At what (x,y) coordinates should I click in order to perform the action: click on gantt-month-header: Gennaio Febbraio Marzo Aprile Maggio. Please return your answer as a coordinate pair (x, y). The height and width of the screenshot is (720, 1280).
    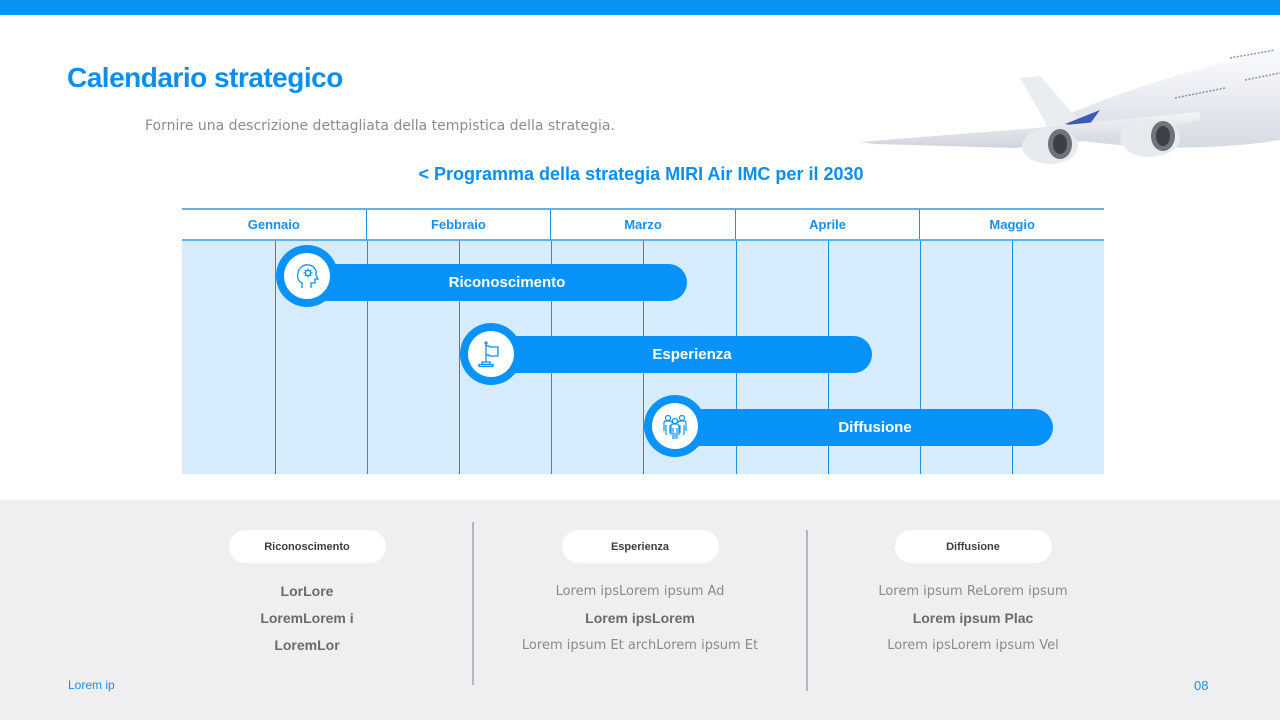
    Looking at the image, I should click on (643, 224).